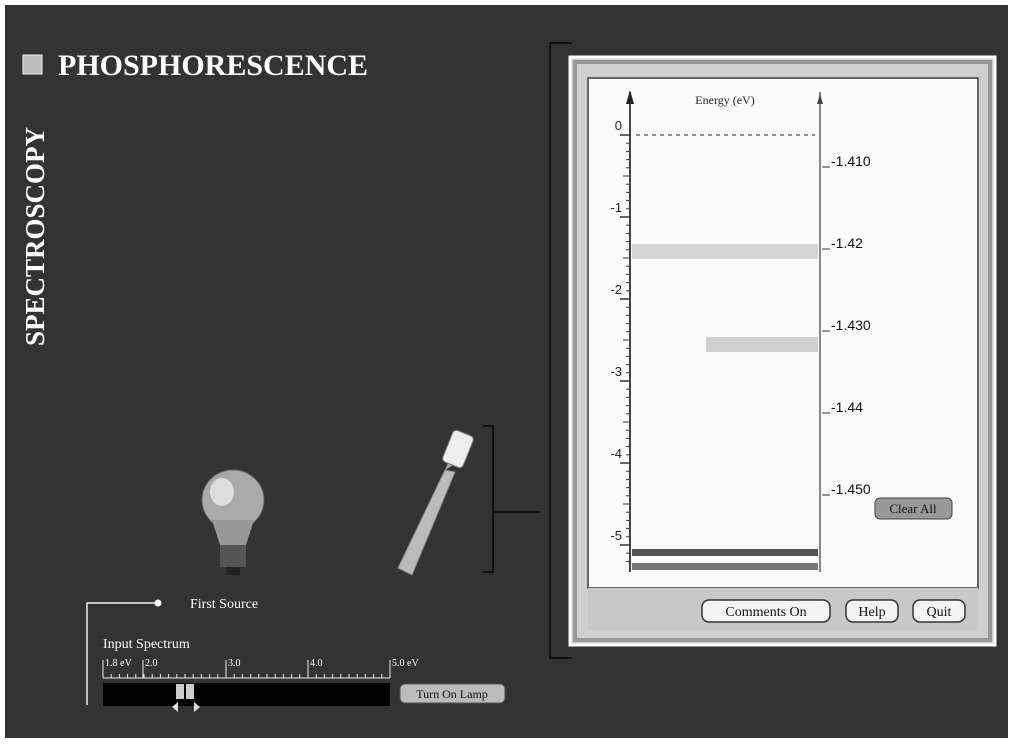 The height and width of the screenshot is (748, 1013). What do you see at coordinates (618, 125) in the screenshot?
I see `left-label: 0` at bounding box center [618, 125].